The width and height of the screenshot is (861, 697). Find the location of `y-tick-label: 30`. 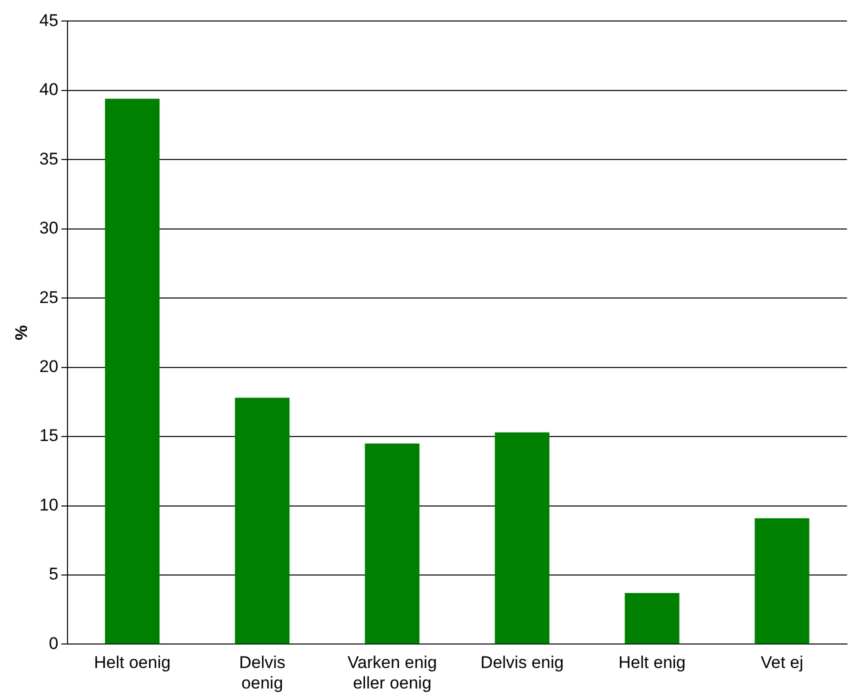

y-tick-label: 30 is located at coordinates (48, 228).